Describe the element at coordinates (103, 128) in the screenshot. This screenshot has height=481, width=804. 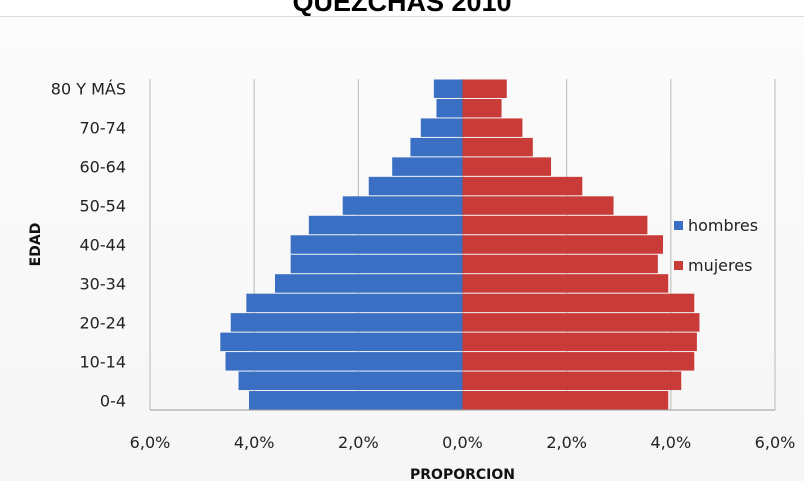
I see `y-tick-label: 70-74` at that location.